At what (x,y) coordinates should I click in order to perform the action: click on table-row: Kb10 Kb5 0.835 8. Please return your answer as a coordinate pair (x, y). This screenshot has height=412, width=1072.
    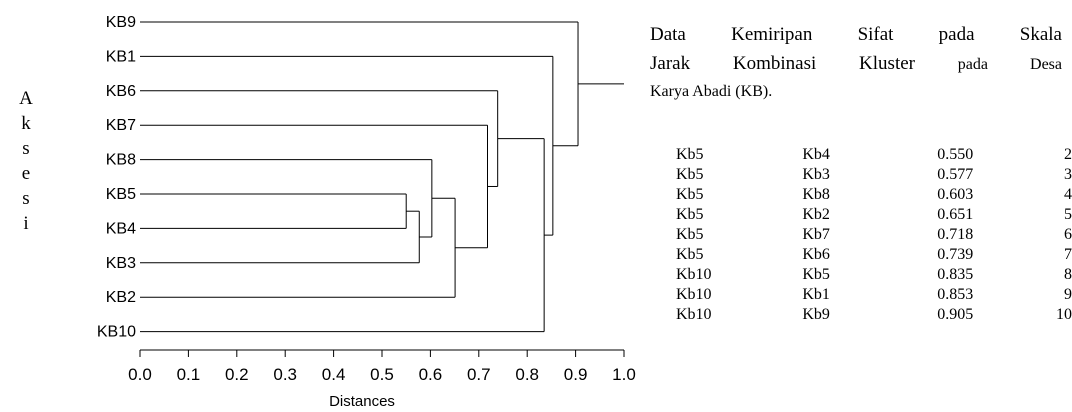
    Looking at the image, I should click on (868, 275).